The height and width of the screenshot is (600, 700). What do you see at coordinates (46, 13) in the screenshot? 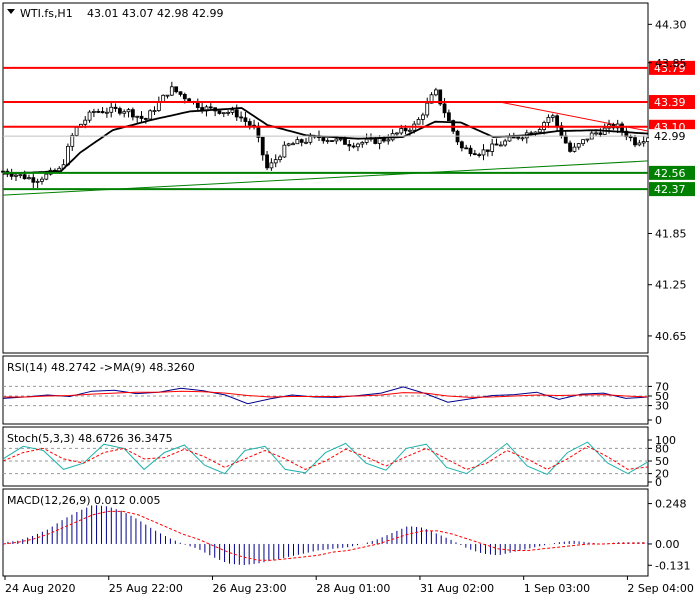
I see `symbol-label: WTI.fs,H1` at bounding box center [46, 13].